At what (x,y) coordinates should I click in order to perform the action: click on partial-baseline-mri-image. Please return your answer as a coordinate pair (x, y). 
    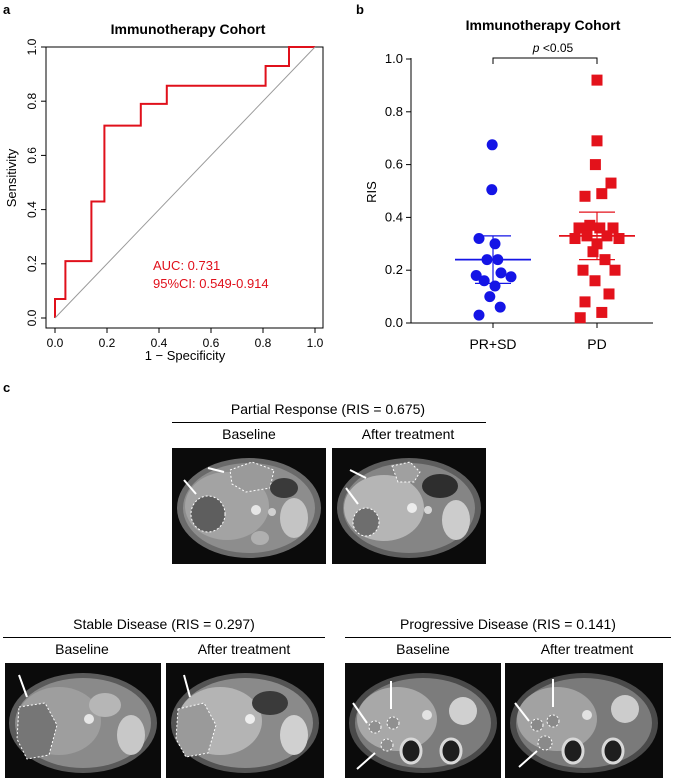
    Looking at the image, I should click on (249, 506).